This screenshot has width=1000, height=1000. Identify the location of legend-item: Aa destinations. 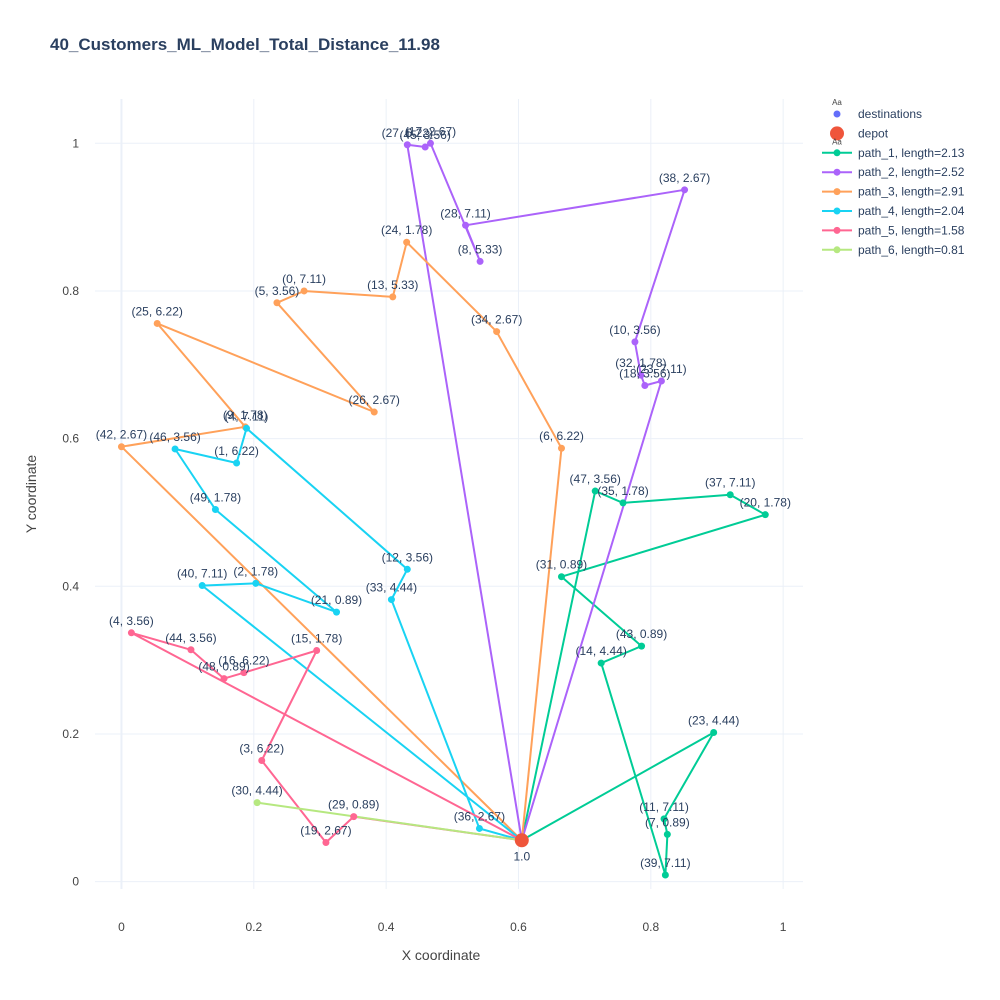
(877, 109).